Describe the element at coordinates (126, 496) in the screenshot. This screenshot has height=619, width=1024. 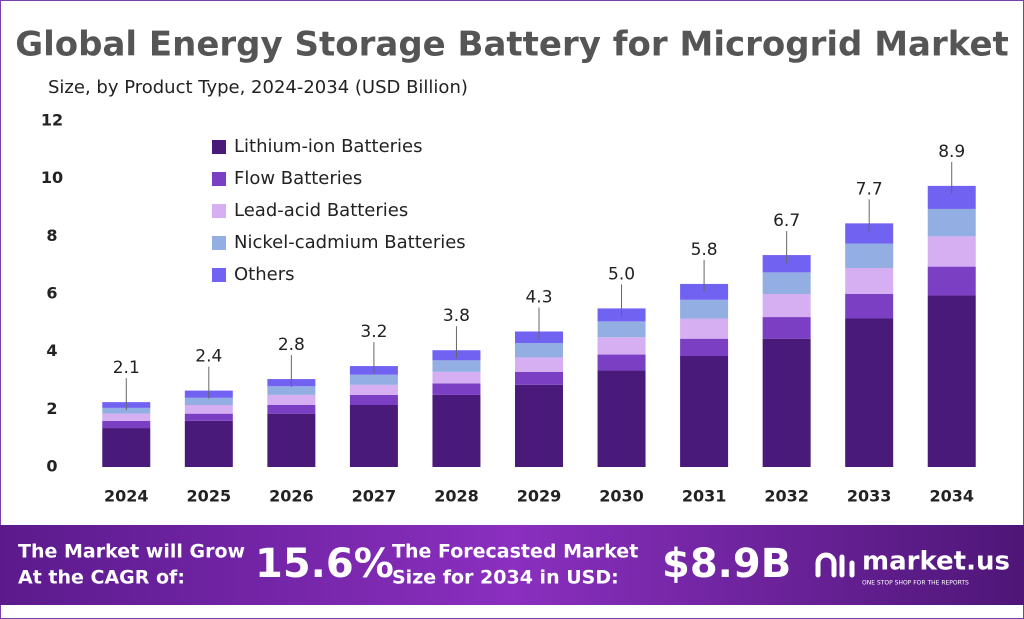
I see `x-tick-label: 2024` at that location.